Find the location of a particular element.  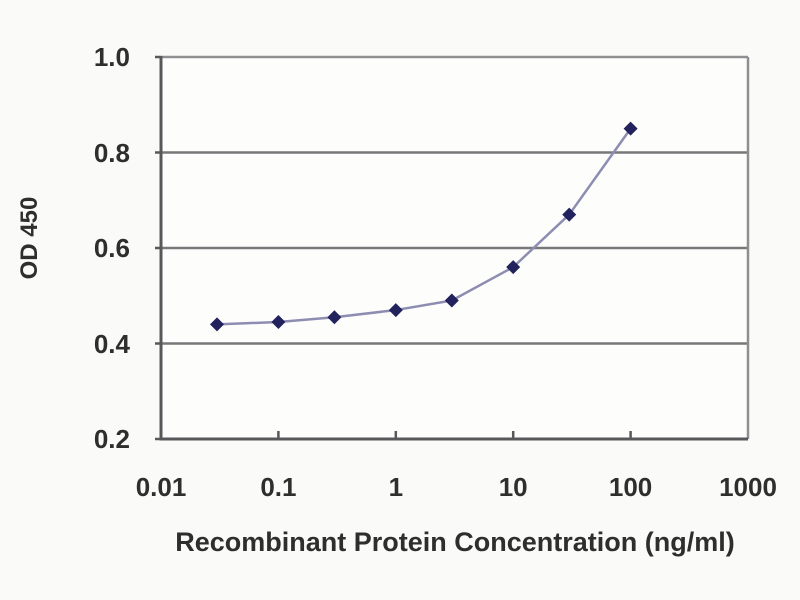

data-point-marker-x1 is located at coordinates (395, 310).